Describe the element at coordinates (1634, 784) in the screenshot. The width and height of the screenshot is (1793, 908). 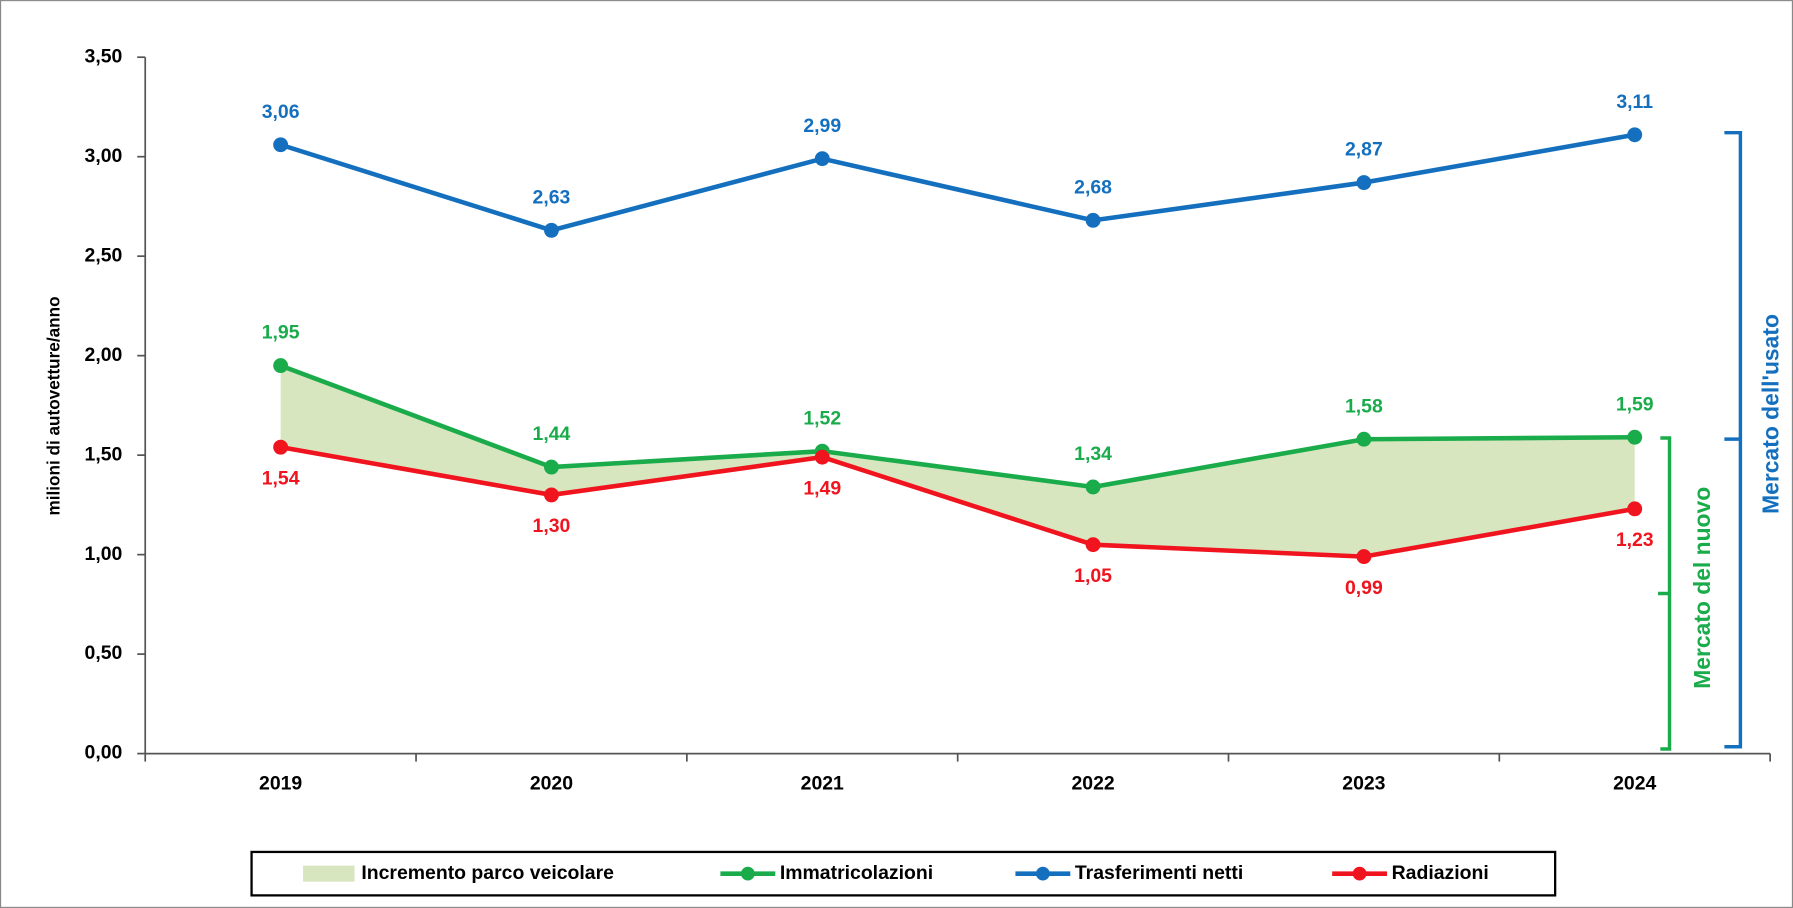
I see `x-tick-label: 2024` at that location.